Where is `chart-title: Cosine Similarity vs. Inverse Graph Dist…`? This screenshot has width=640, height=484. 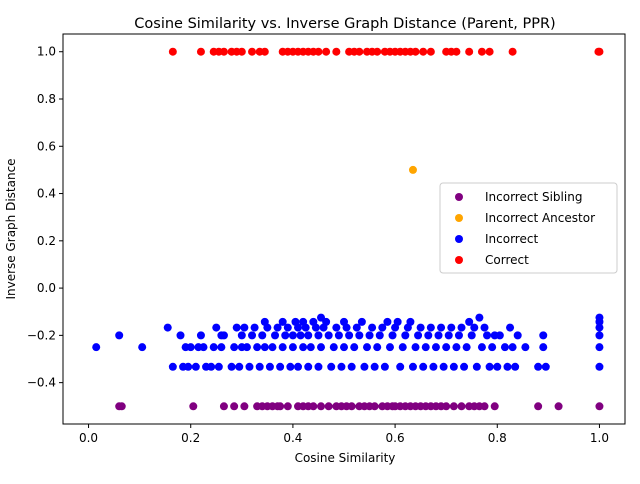 chart-title: Cosine Similarity vs. Inverse Graph Dist… is located at coordinates (344, 24).